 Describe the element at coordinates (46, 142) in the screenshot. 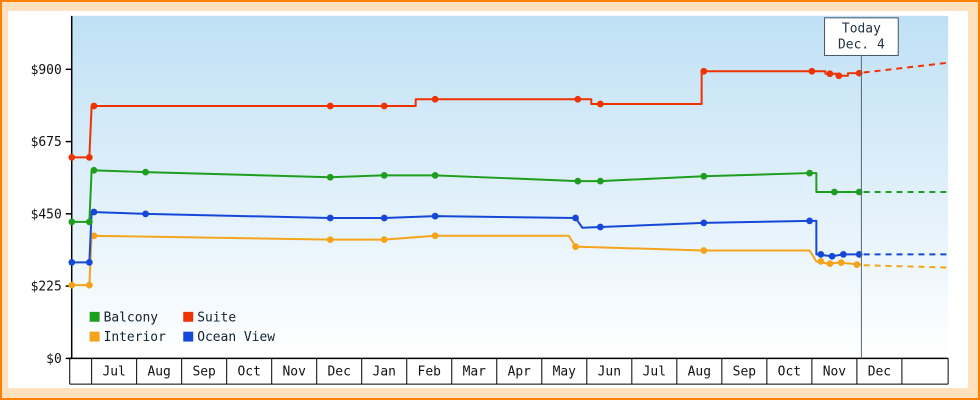

I see `y-tick-label: $675` at that location.